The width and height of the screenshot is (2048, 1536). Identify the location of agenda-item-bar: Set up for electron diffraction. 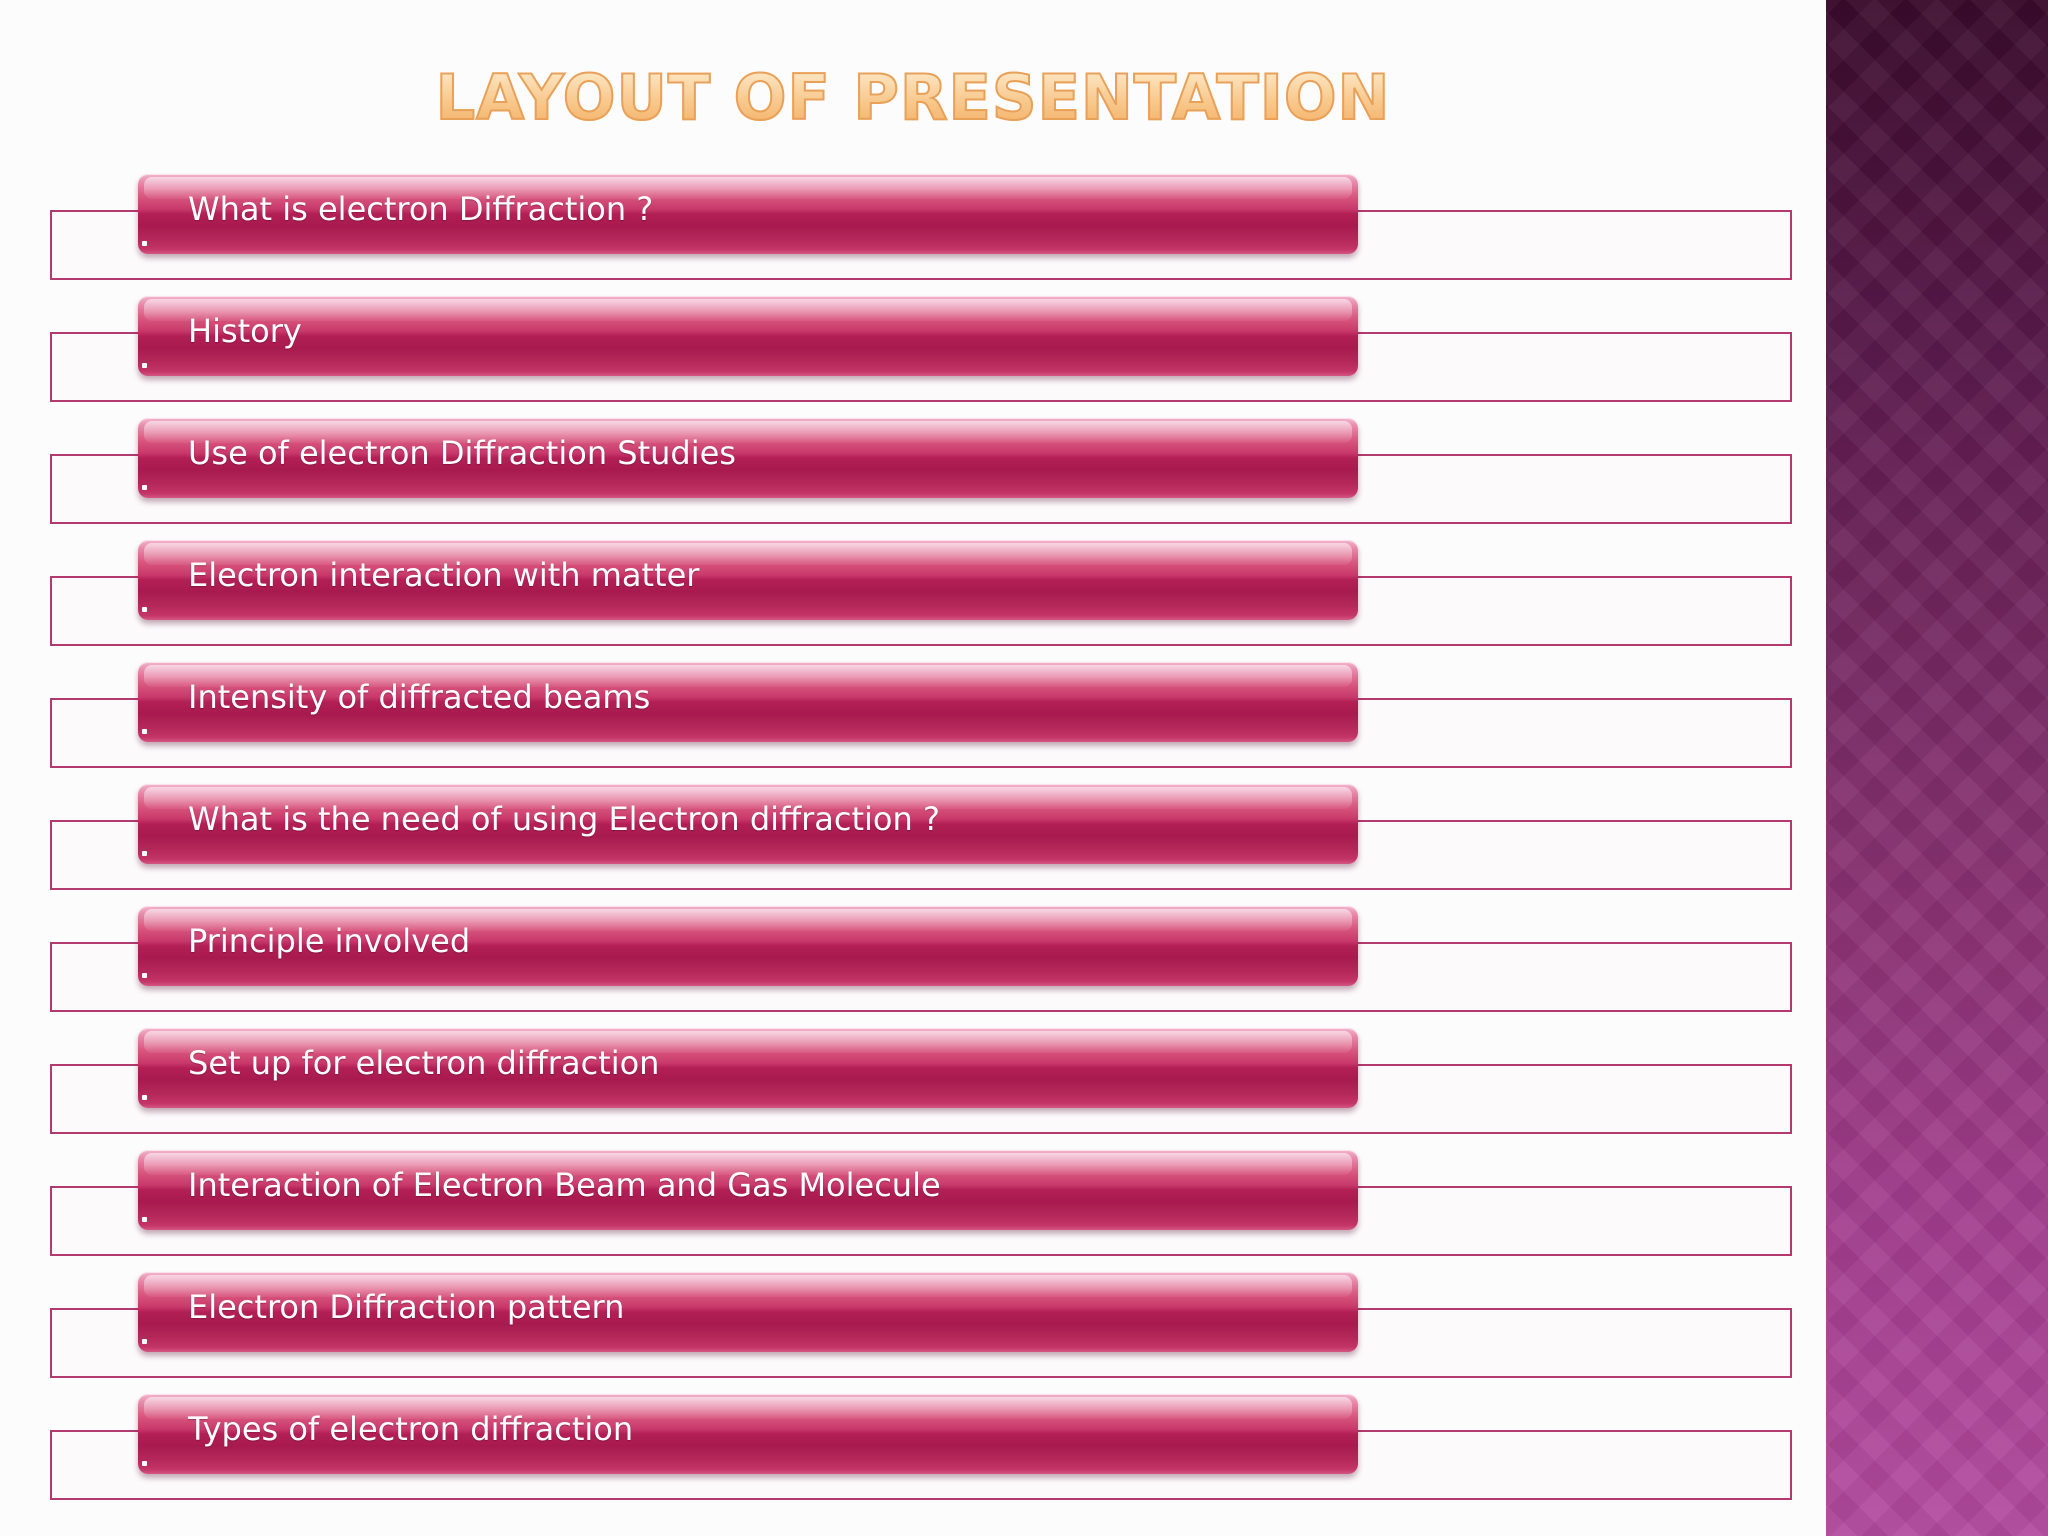
(748, 1068).